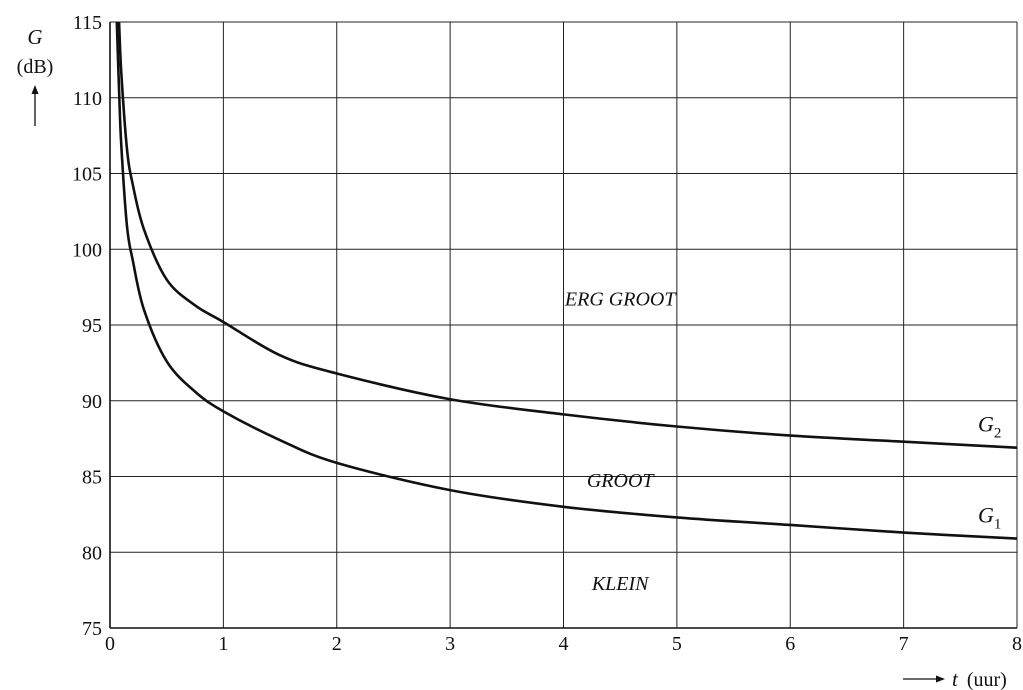  I want to click on y-axis-unit: (dB), so click(35, 67).